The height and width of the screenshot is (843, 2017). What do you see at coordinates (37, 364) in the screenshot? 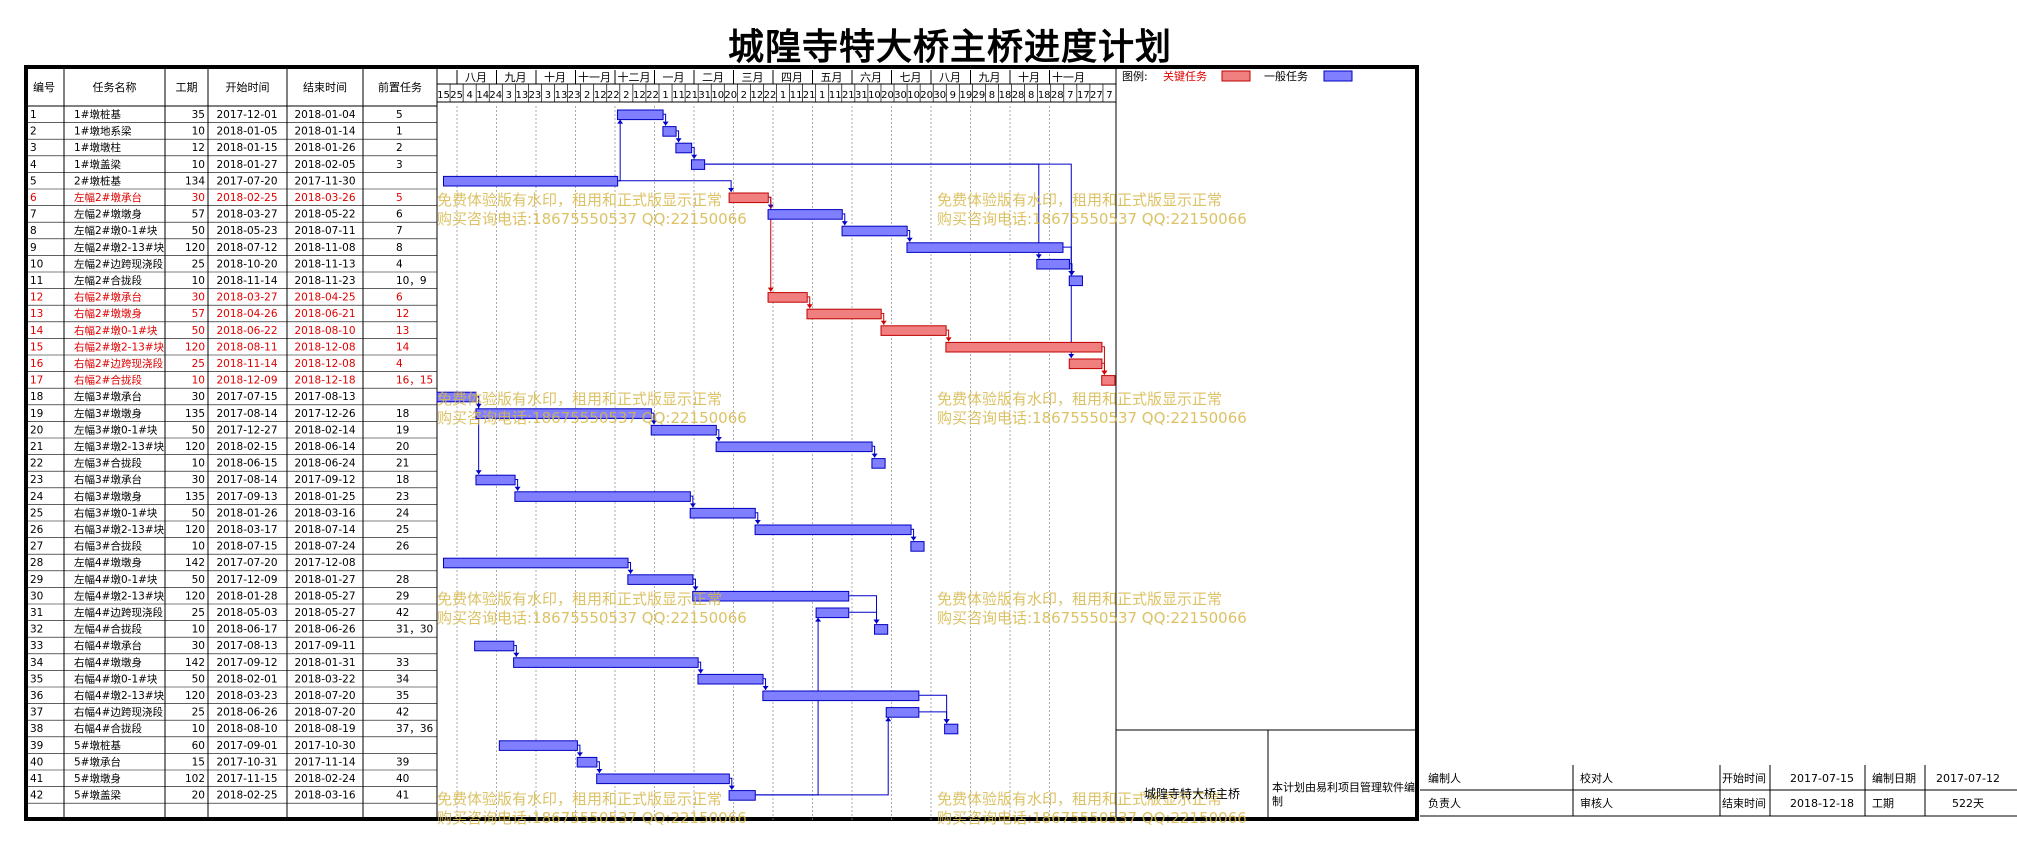
I see `table-cell-id: 16` at bounding box center [37, 364].